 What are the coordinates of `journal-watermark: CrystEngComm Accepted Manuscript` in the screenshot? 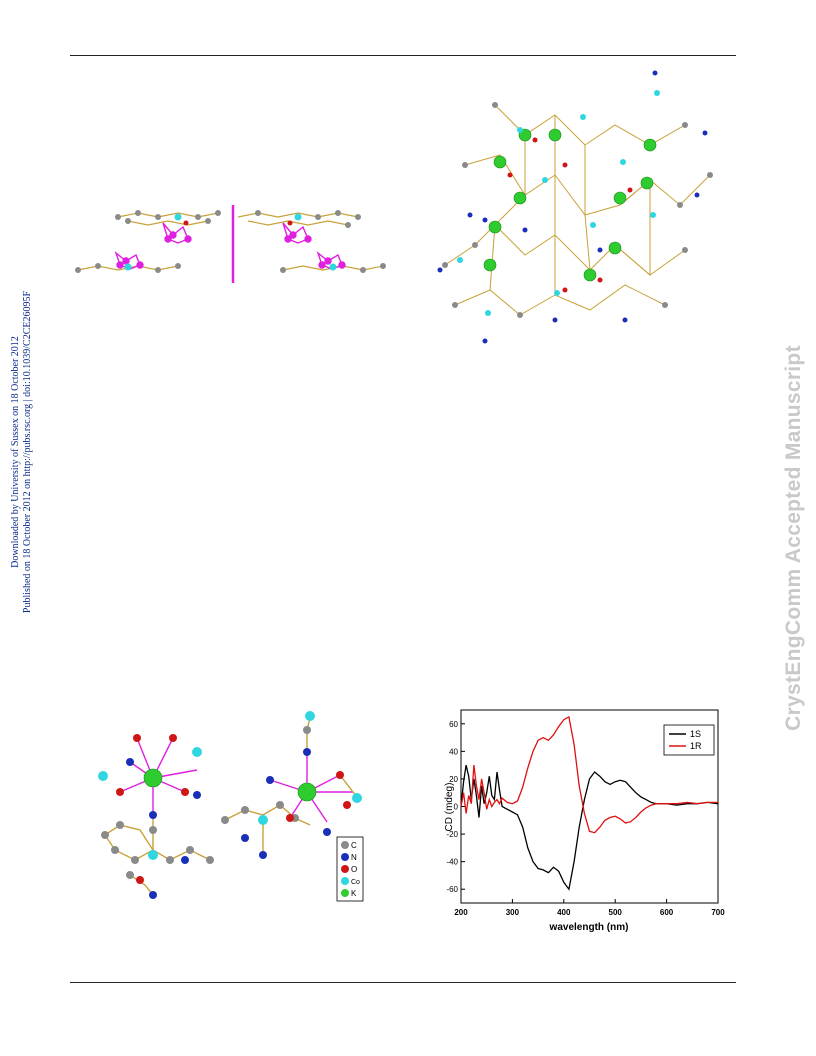 It's located at (793, 538).